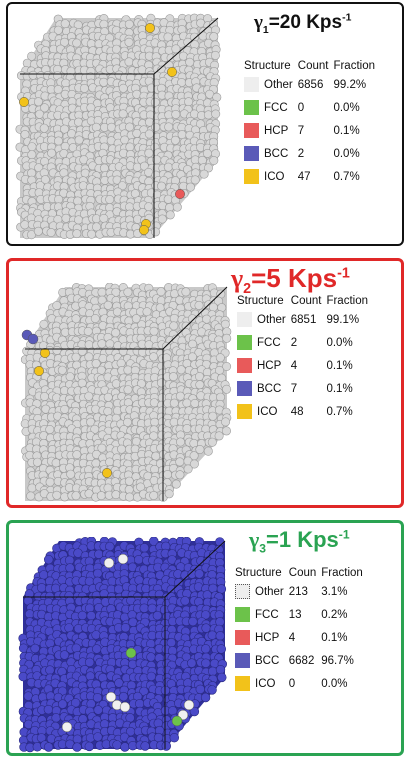 This screenshot has height=758, width=412. I want to click on row-fraction: 3.1%, so click(334, 591).